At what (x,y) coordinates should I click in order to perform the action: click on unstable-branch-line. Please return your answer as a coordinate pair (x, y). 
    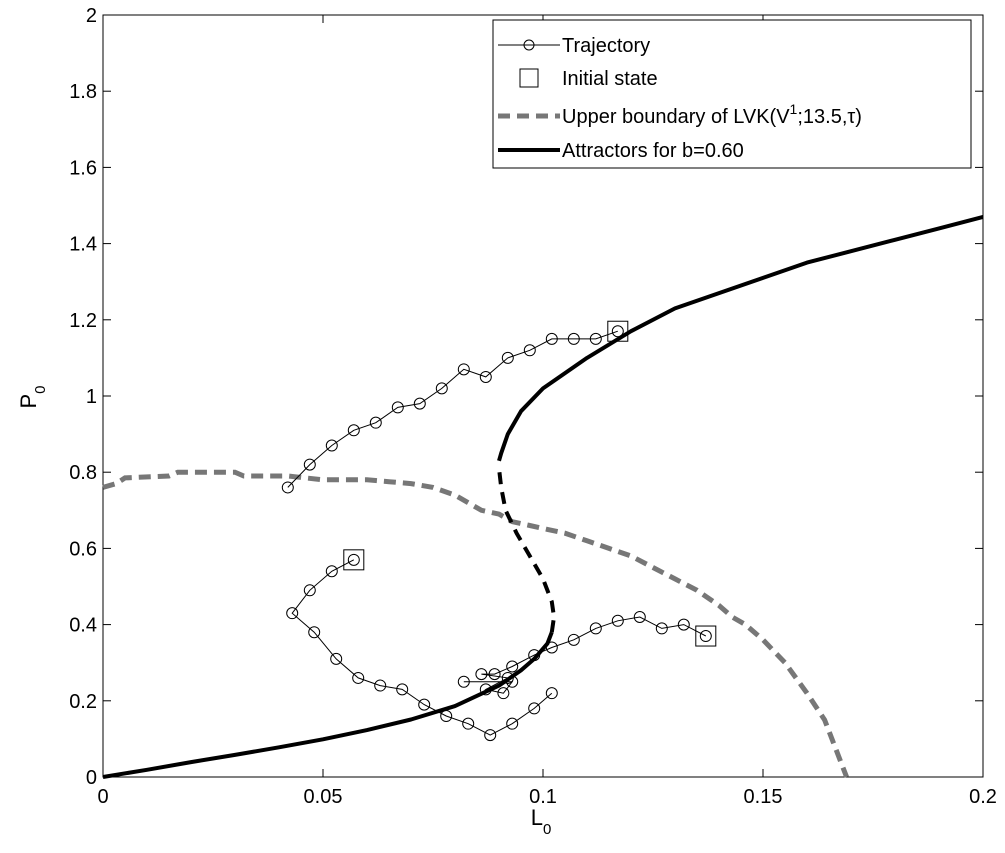
    Looking at the image, I should click on (527, 550).